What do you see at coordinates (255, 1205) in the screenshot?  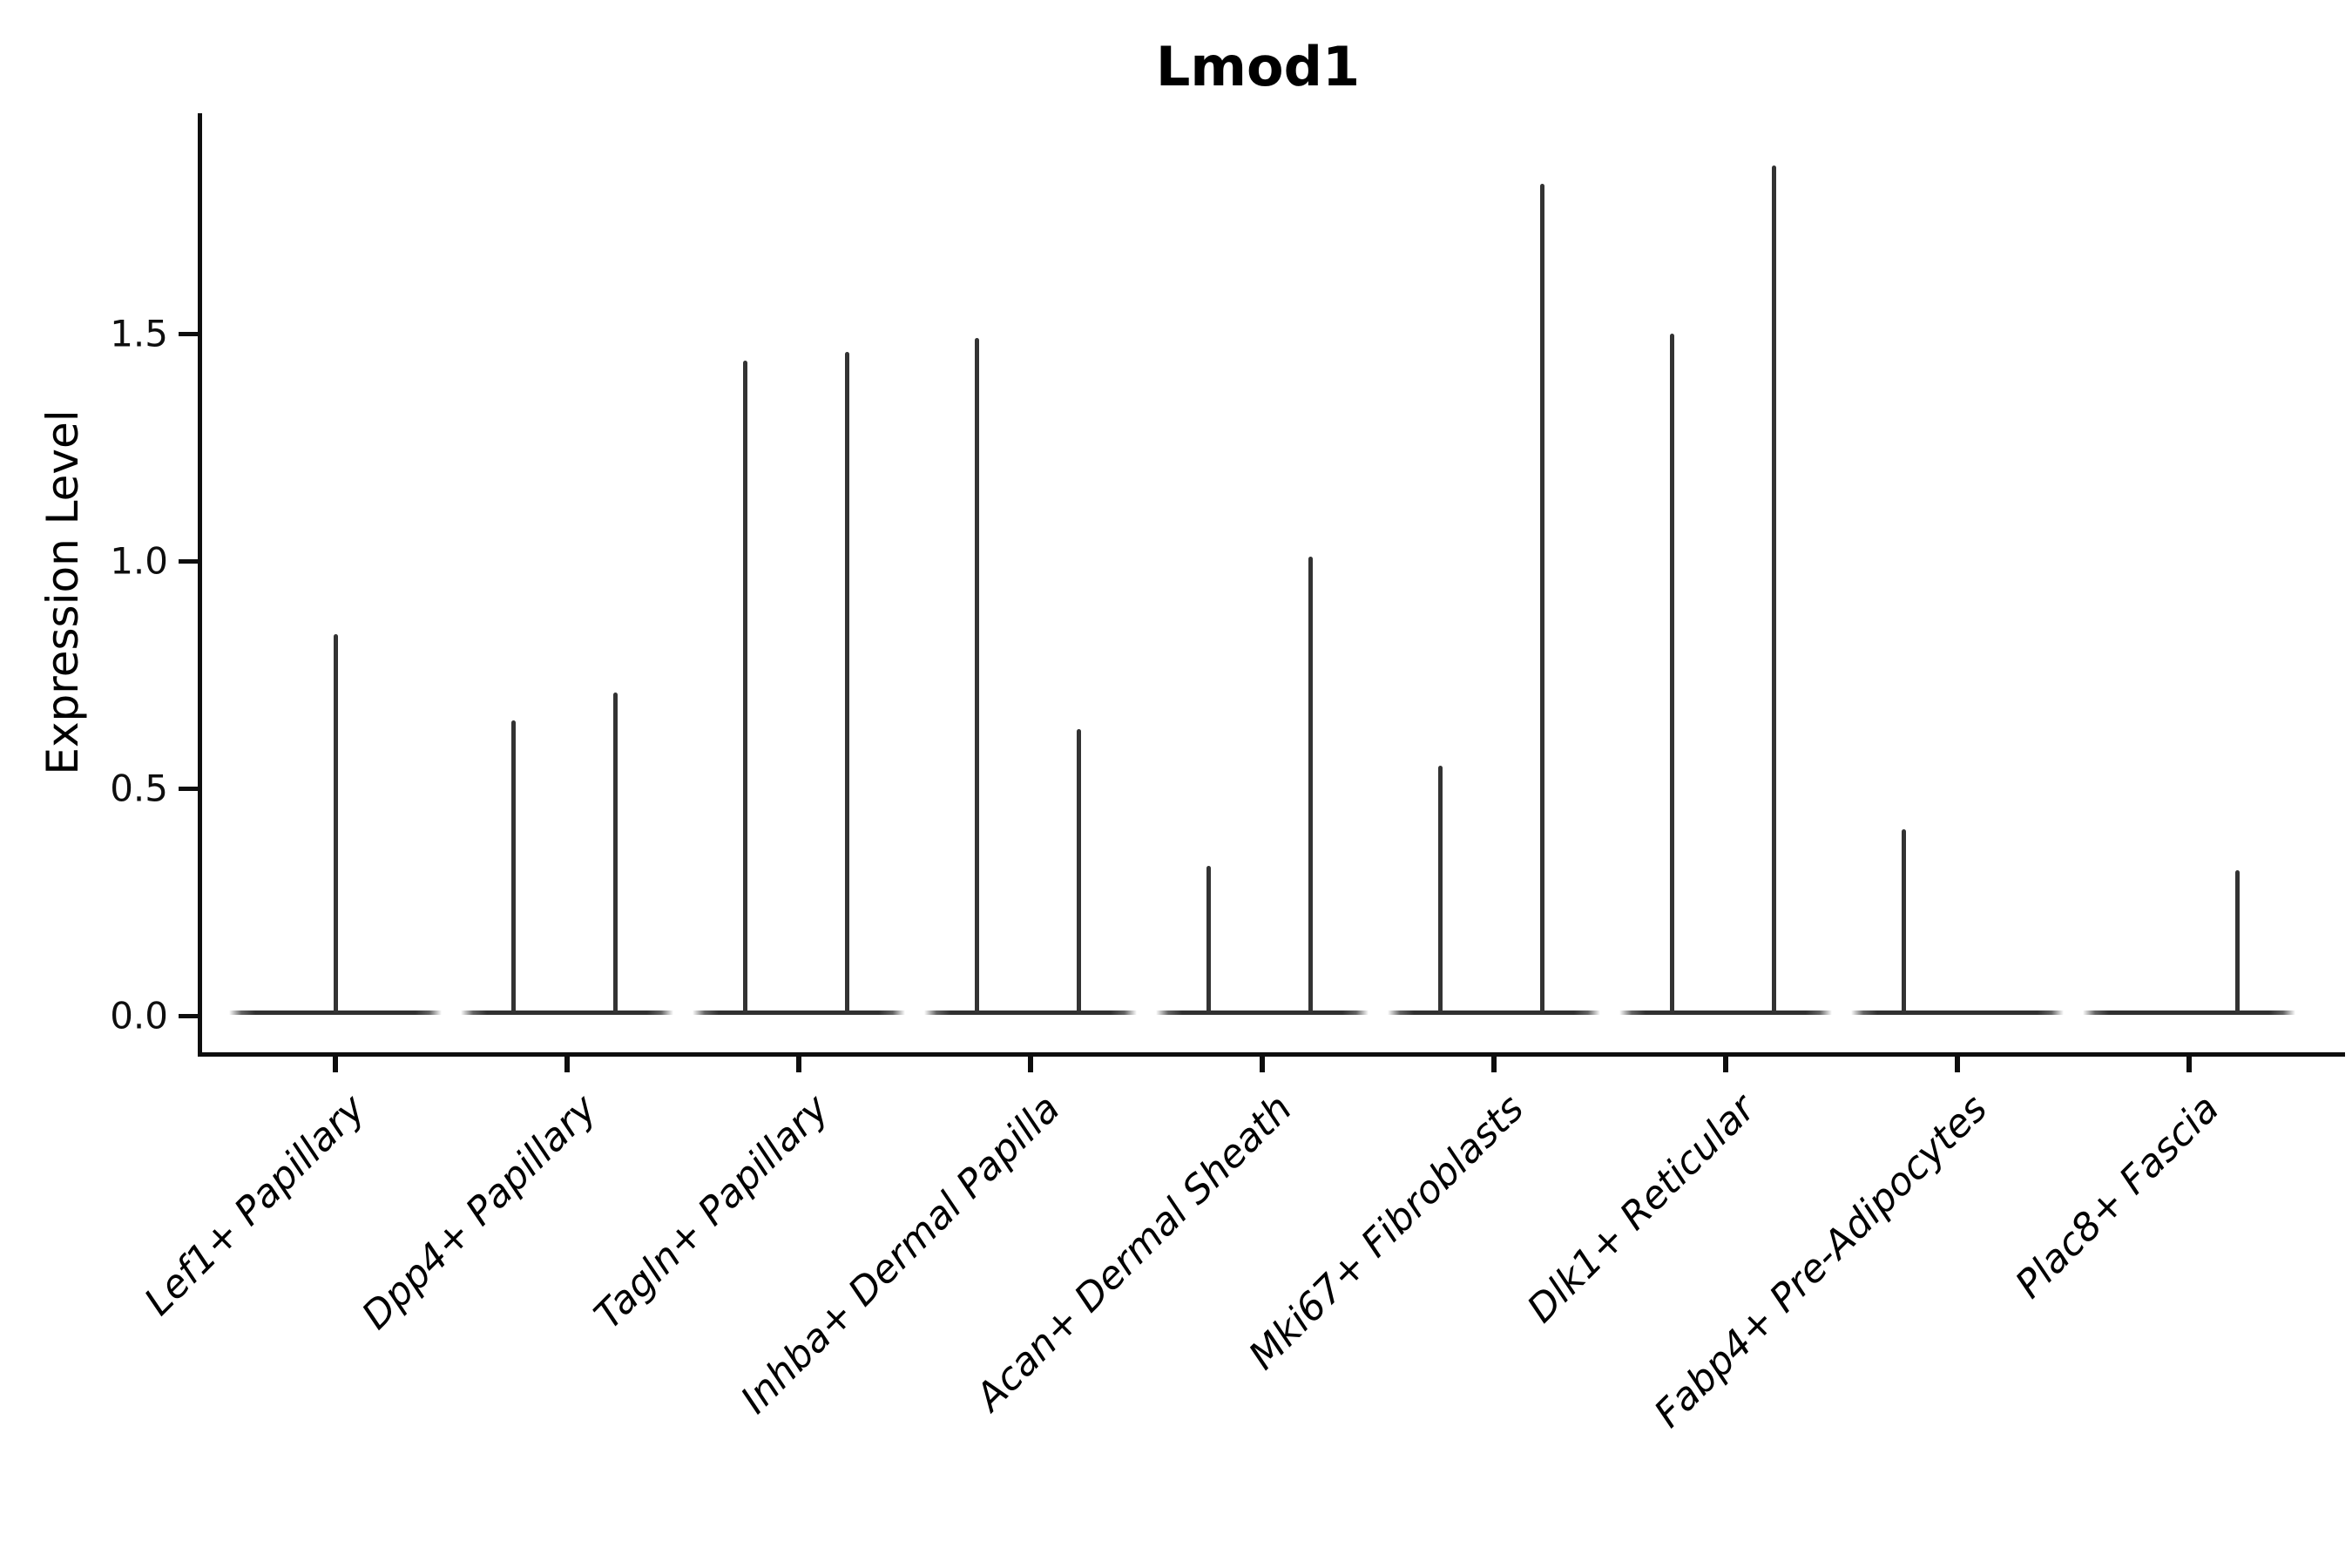 I see `x-tick-label: Lef1+ Papillary` at bounding box center [255, 1205].